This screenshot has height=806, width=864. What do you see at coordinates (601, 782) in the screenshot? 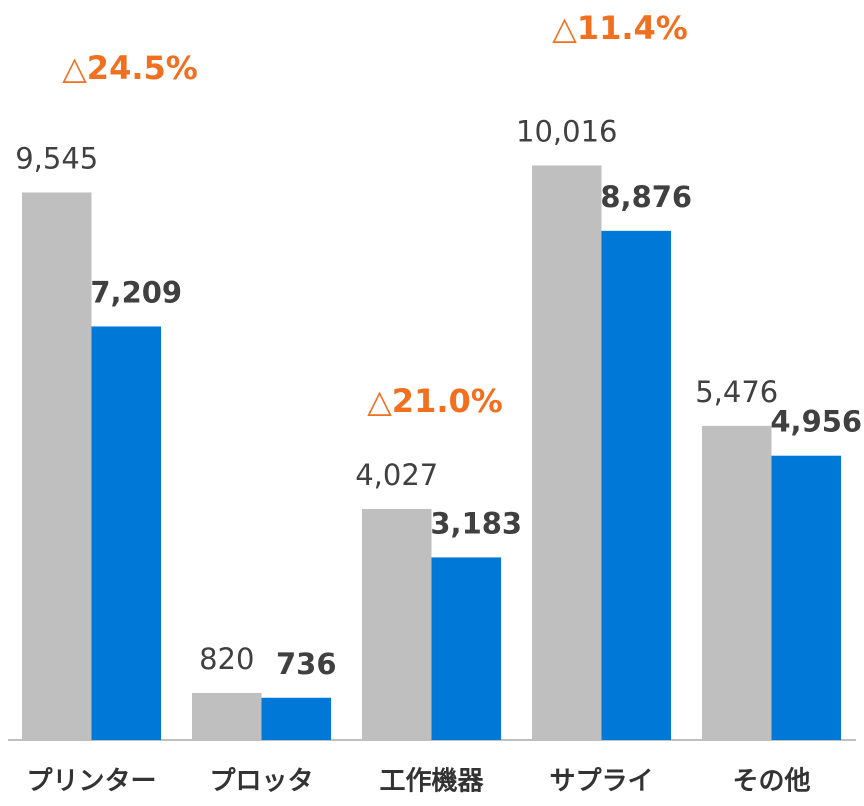
I see `x-tick-label: サプライ` at bounding box center [601, 782].